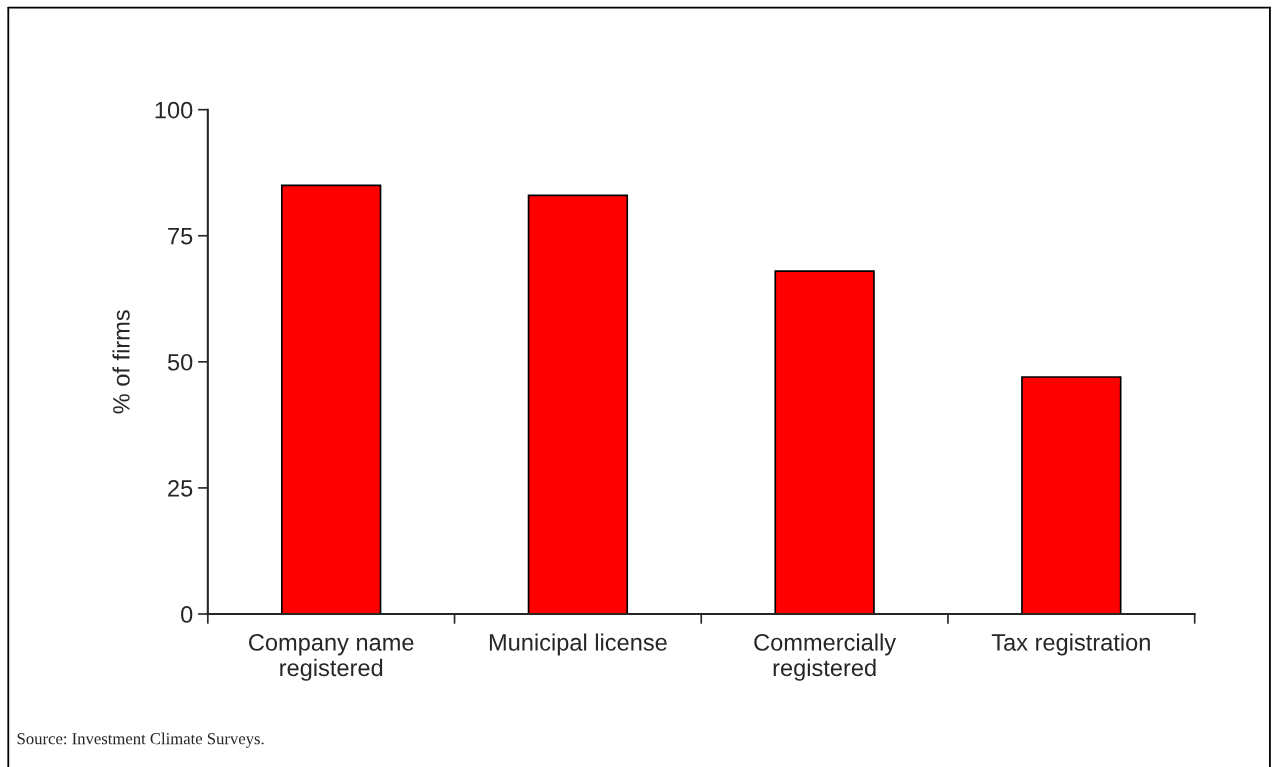 The width and height of the screenshot is (1275, 767). Describe the element at coordinates (180, 362) in the screenshot. I see `y-tick-label: 50` at that location.